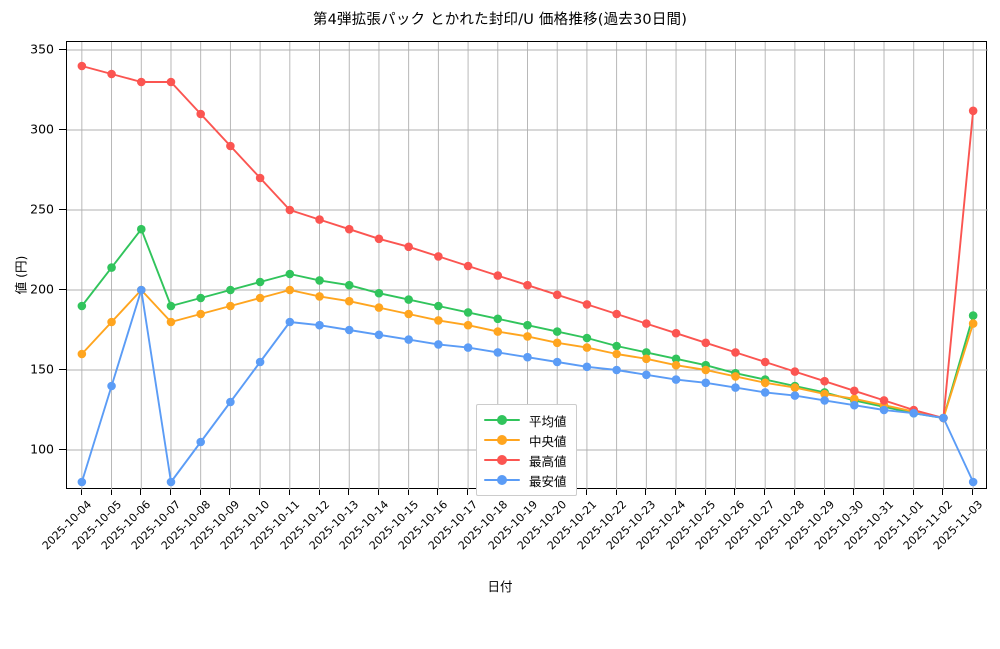 The image size is (1000, 649). What do you see at coordinates (42, 289) in the screenshot?
I see `y-tick-label: 200` at bounding box center [42, 289].